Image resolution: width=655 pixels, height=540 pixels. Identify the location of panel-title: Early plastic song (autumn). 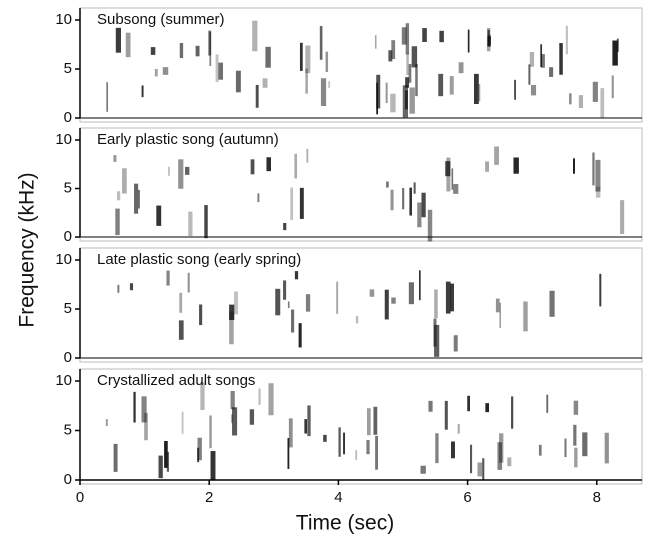
(188, 139).